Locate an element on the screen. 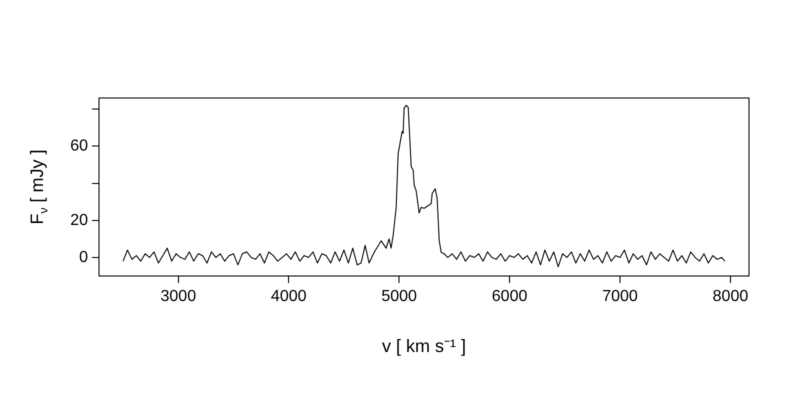  x-tick-label: 8000 is located at coordinates (730, 297).